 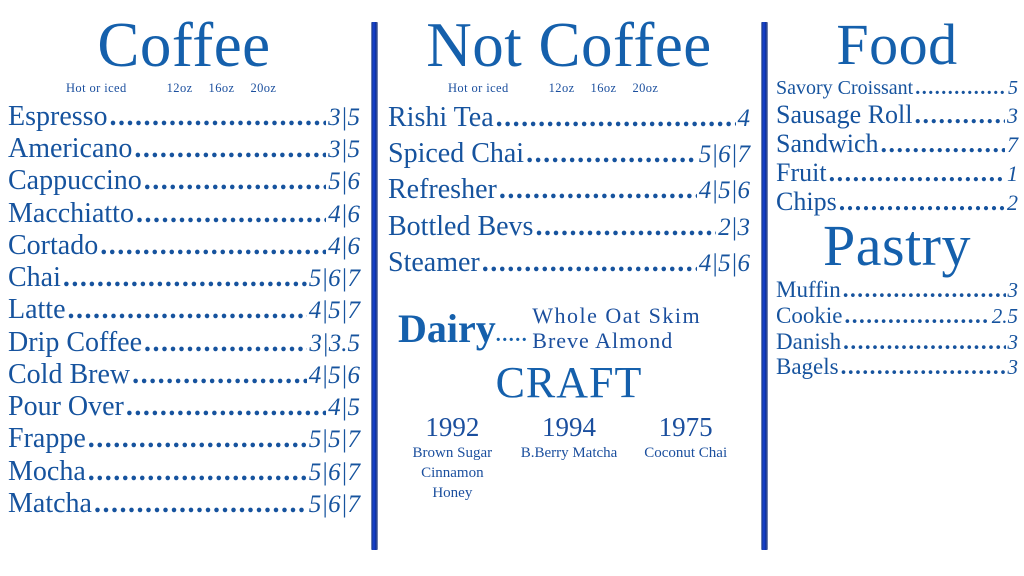 I want to click on craft-item-ingredient: Cinnamon, so click(x=452, y=473).